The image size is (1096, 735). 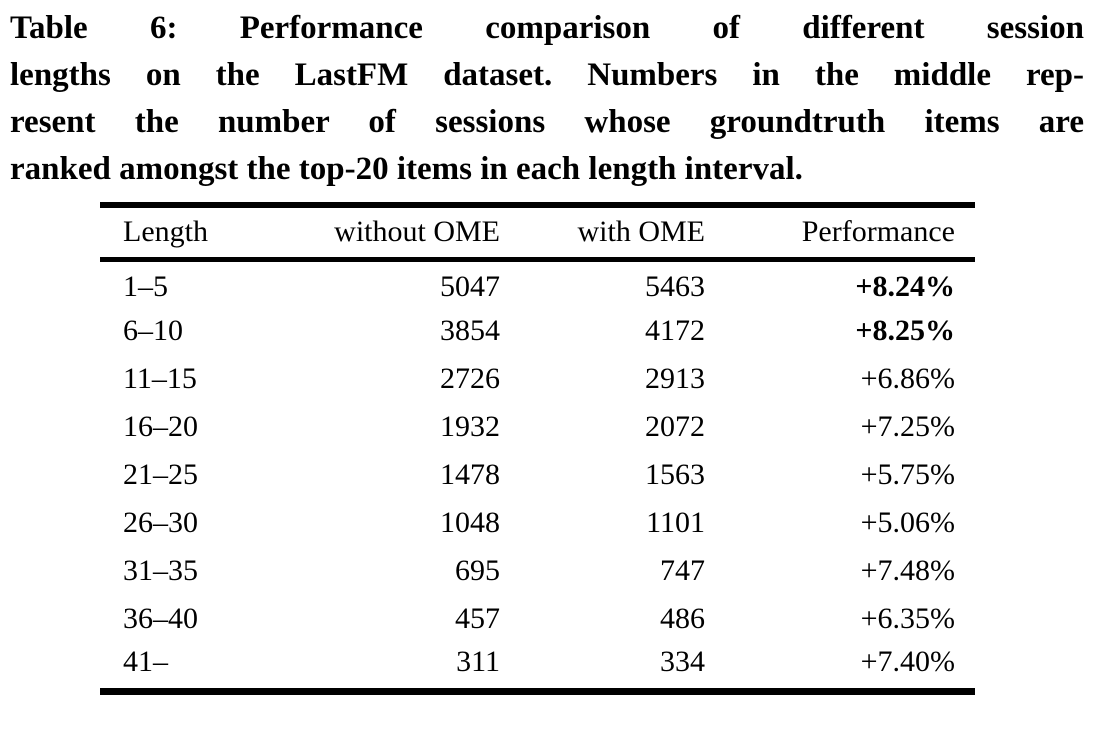 What do you see at coordinates (537, 667) in the screenshot?
I see `table-row: 41– 311 334 +7.40%` at bounding box center [537, 667].